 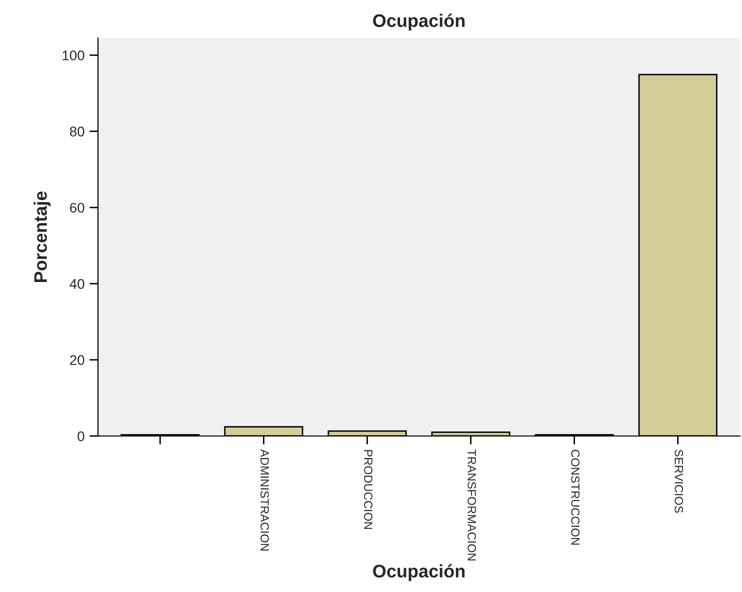 What do you see at coordinates (77, 283) in the screenshot?
I see `y-tick-label: 40` at bounding box center [77, 283].